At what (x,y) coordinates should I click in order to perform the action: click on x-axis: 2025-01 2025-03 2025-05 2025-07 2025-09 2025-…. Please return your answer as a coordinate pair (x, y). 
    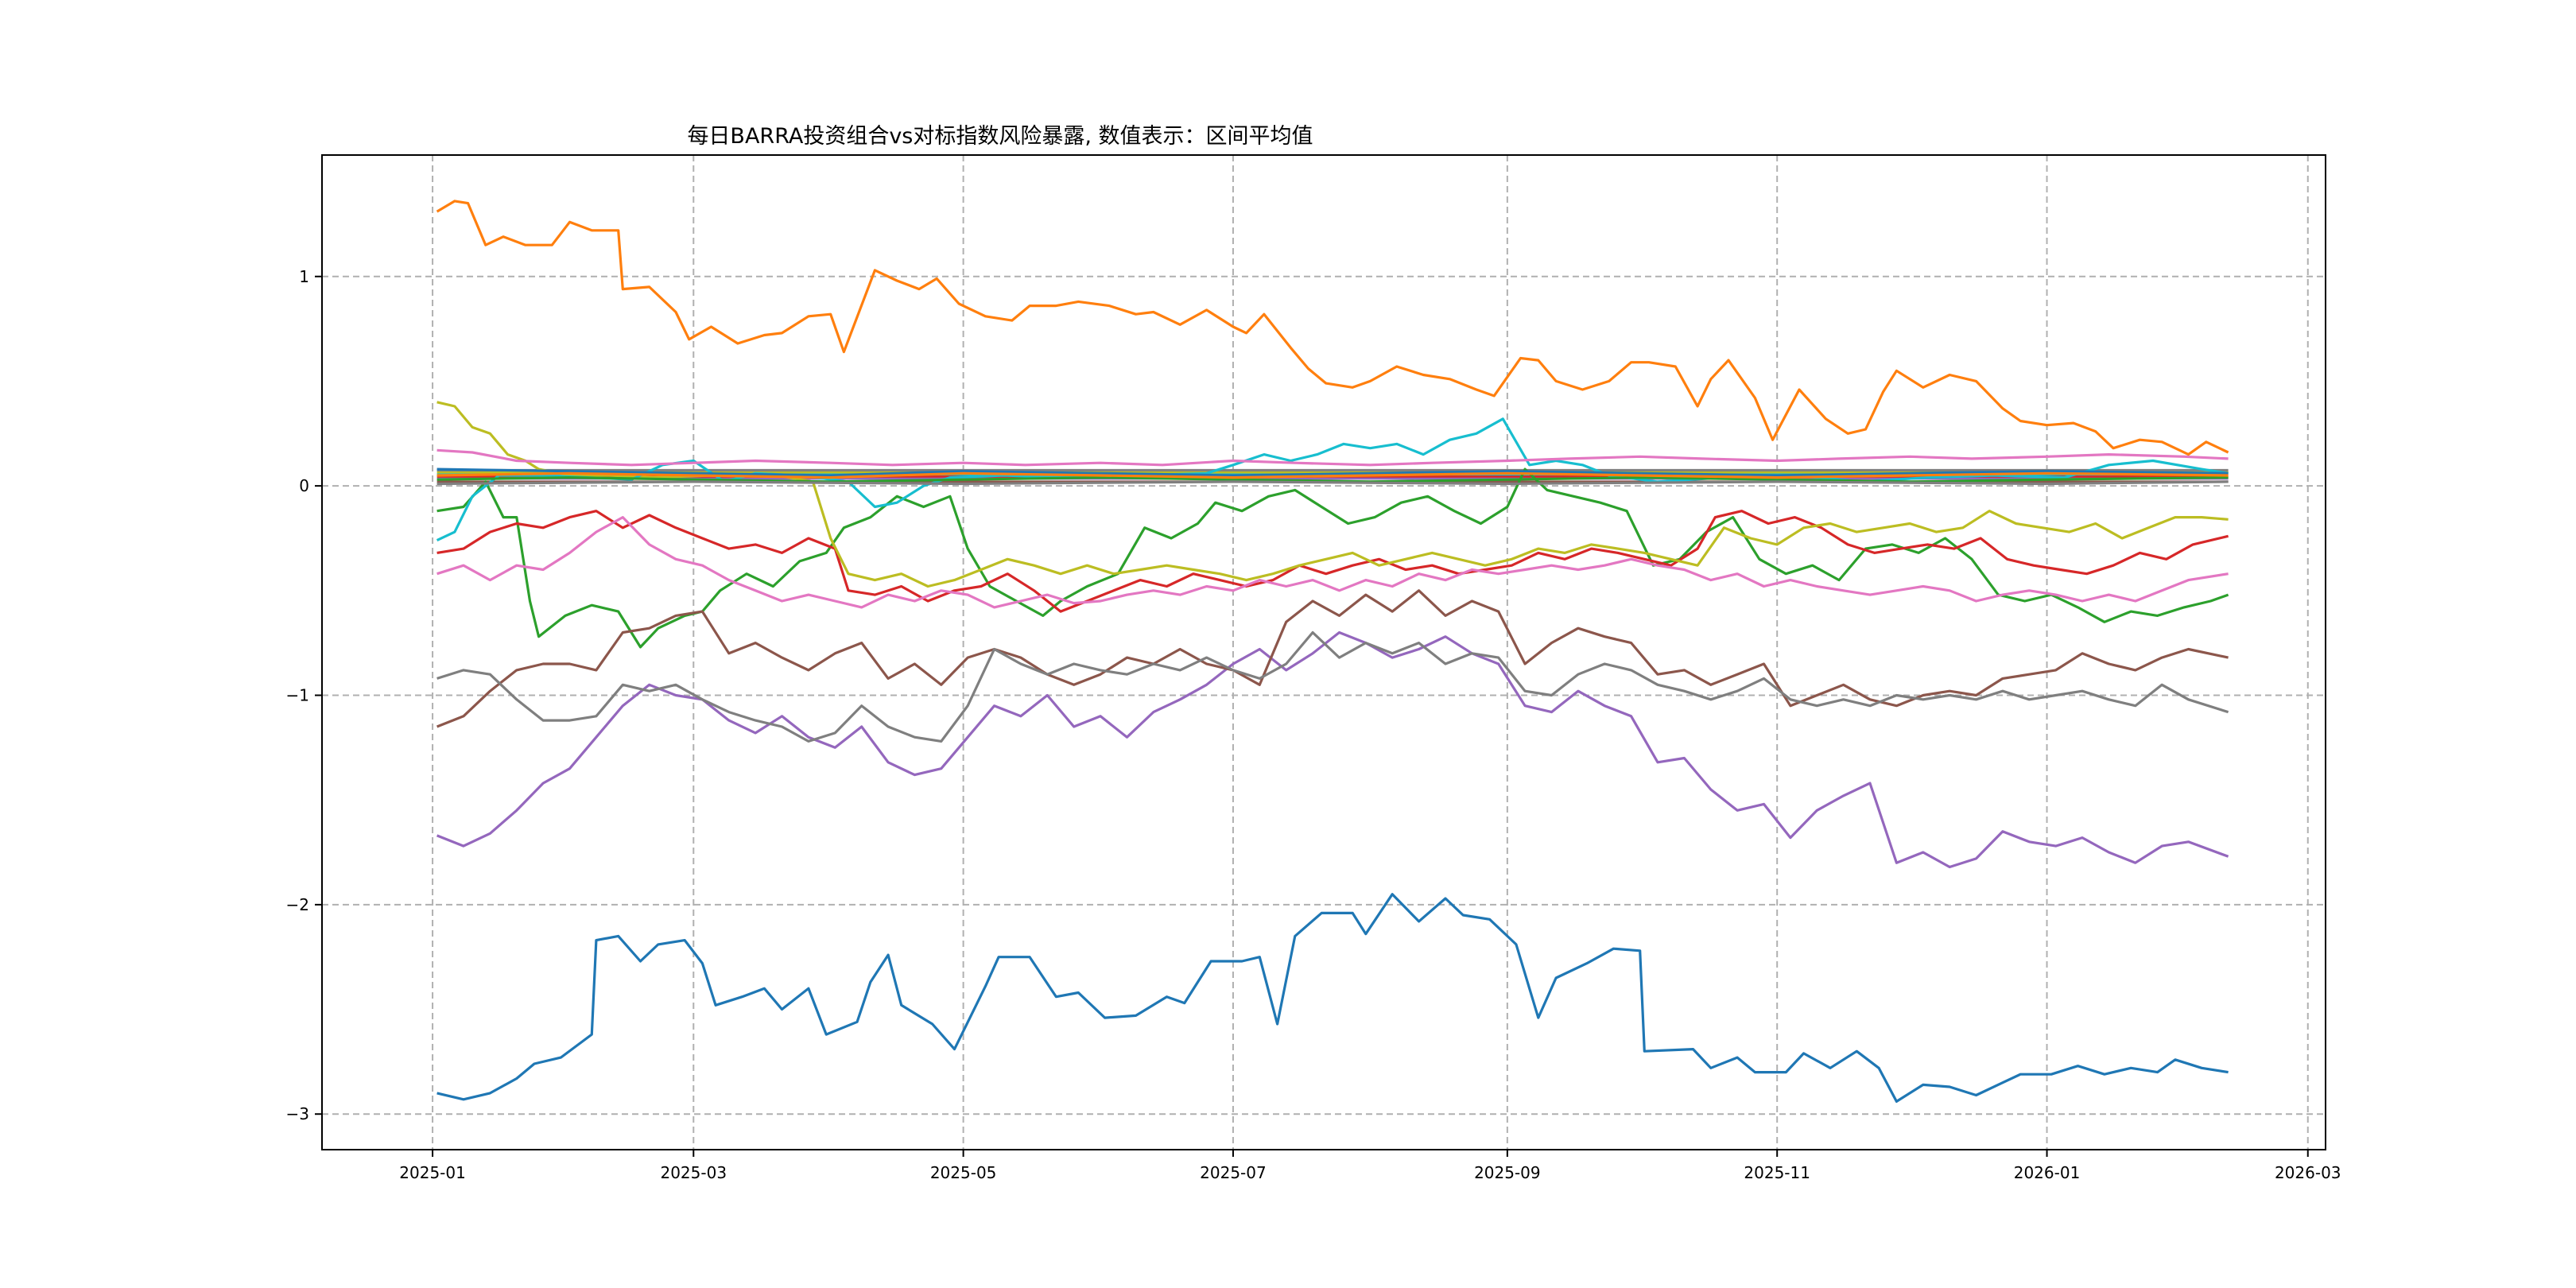
    Looking at the image, I should click on (1370, 1166).